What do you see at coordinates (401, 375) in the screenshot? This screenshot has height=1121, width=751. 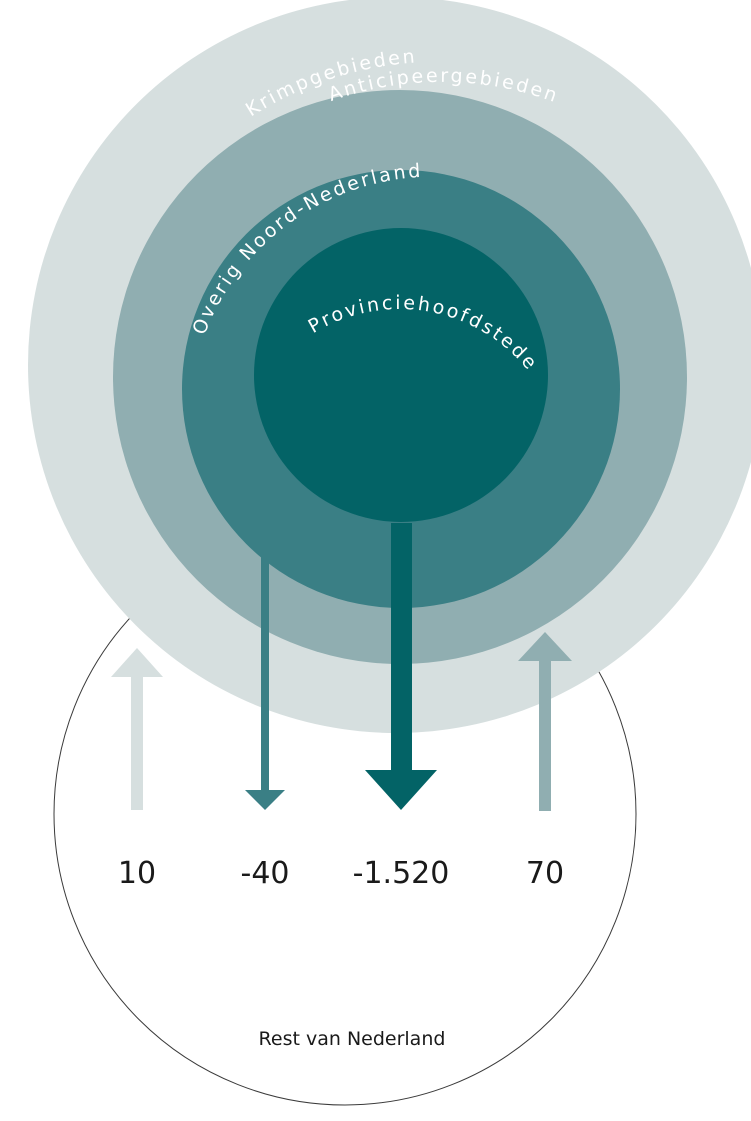 I see `provinciehoofdsteden-circle` at bounding box center [401, 375].